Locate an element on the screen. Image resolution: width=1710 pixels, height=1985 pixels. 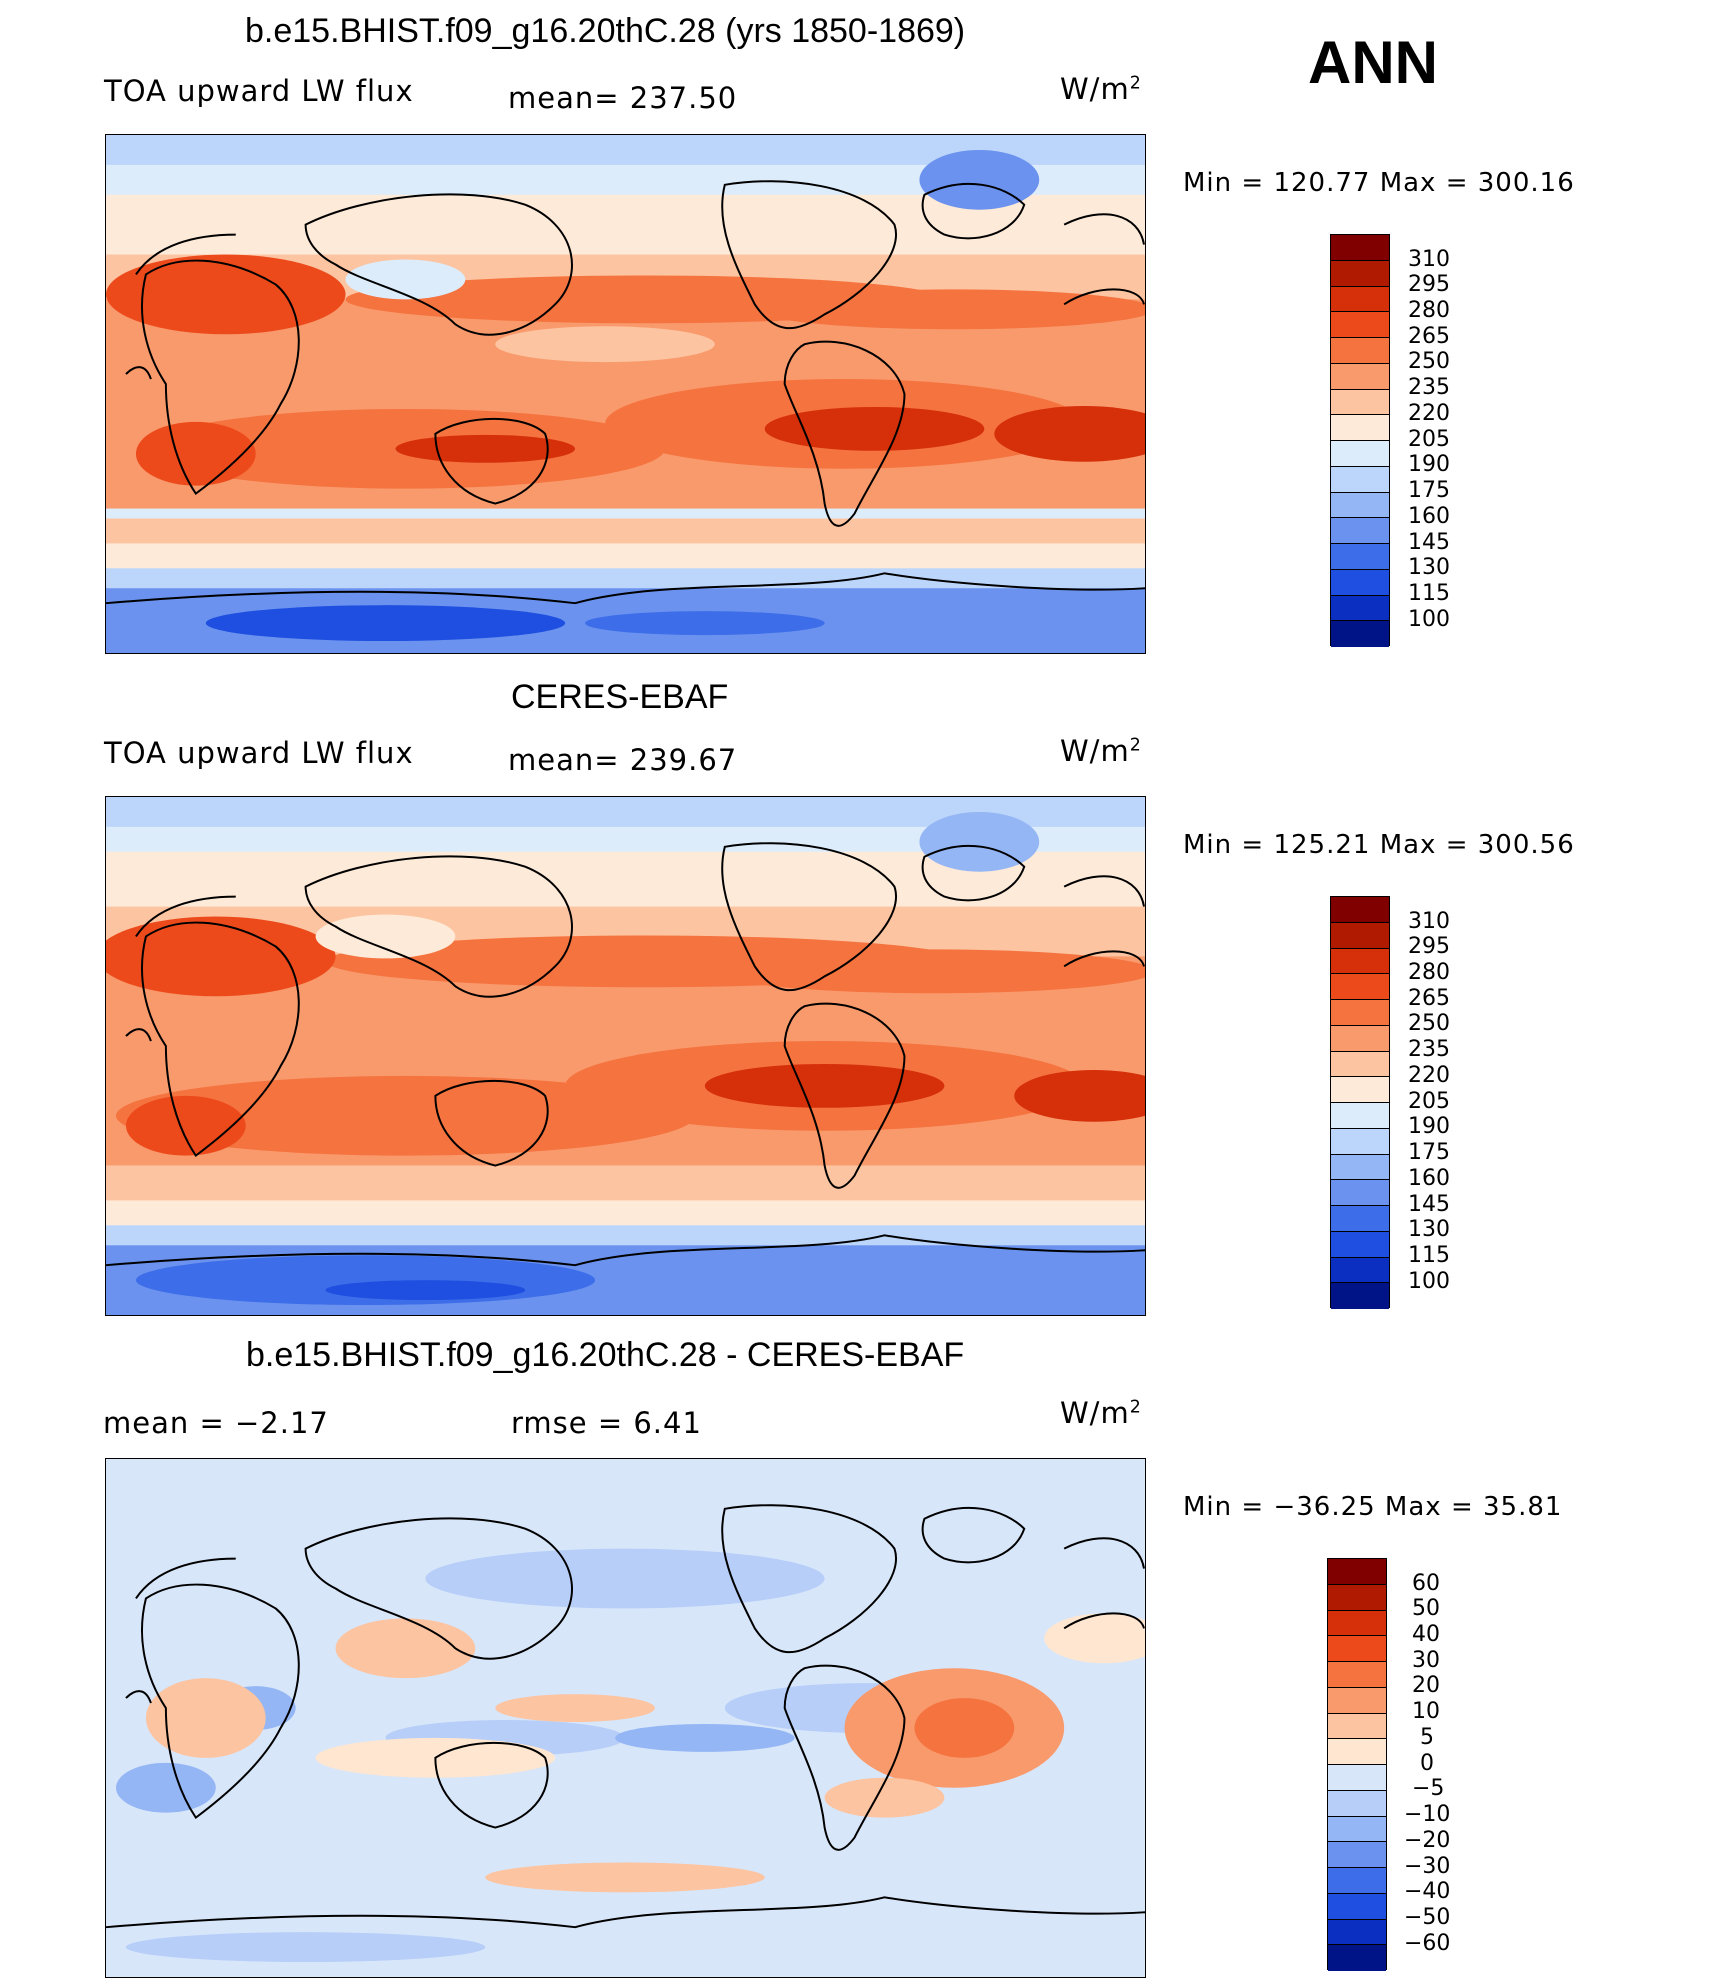
colorbar-tick-label: −40 is located at coordinates (1427, 1891).